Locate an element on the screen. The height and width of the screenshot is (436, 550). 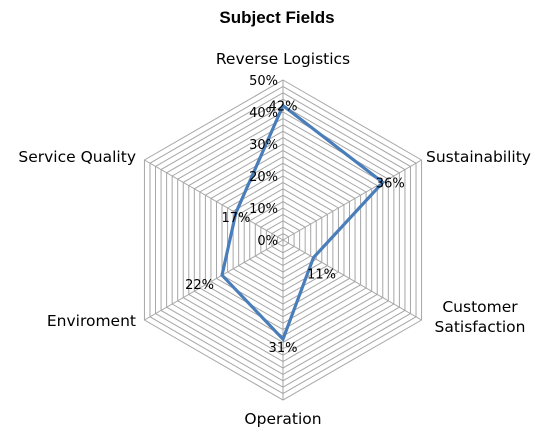
tick-label: 20% is located at coordinates (263, 177).